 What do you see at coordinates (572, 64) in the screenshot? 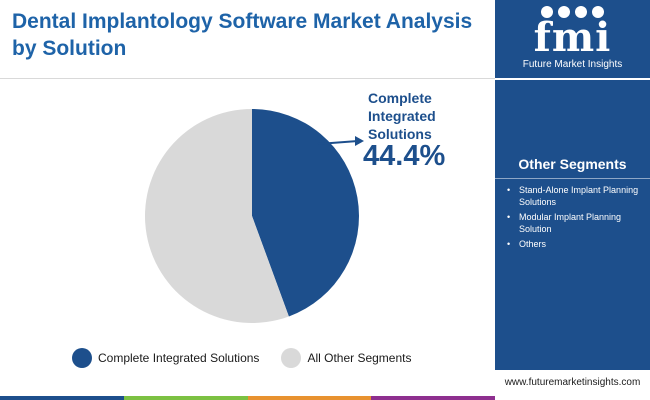
I see `logo-company-name: Future Market Insights` at bounding box center [572, 64].